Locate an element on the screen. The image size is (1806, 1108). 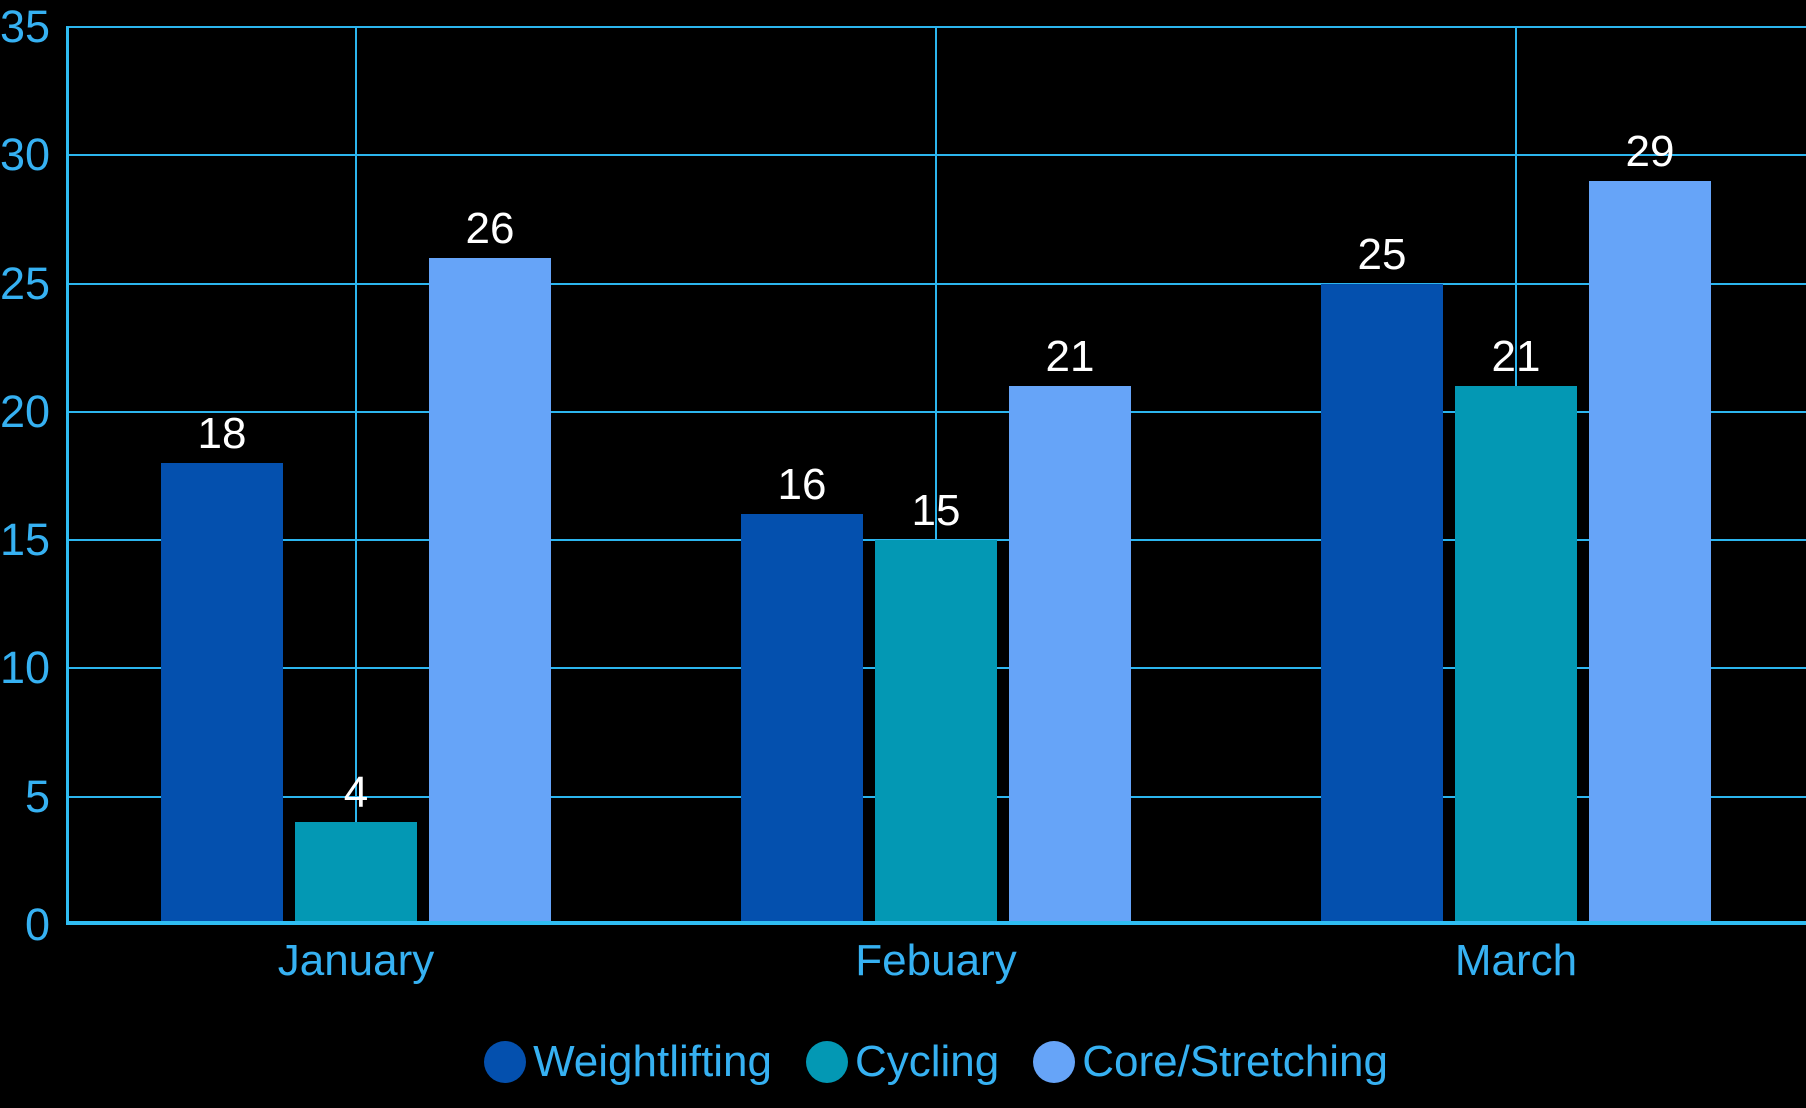
x-tick-label-january: January is located at coordinates (356, 960).